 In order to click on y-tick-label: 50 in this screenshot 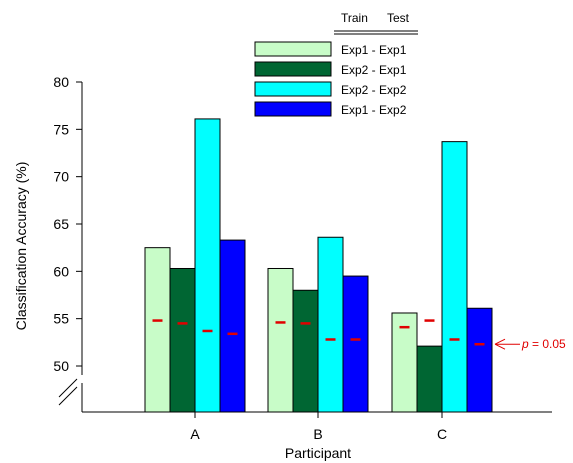, I will do `click(61, 366)`.